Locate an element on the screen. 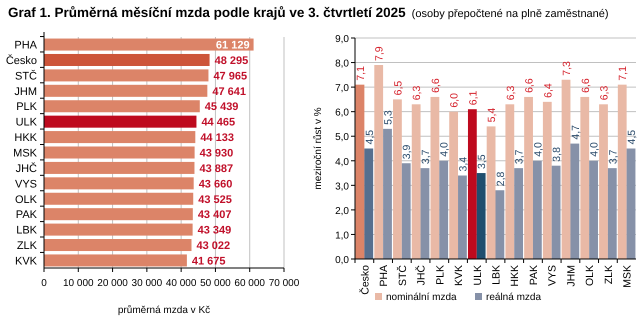 The image size is (643, 325). y-tick-label: 0,0 is located at coordinates (342, 260).